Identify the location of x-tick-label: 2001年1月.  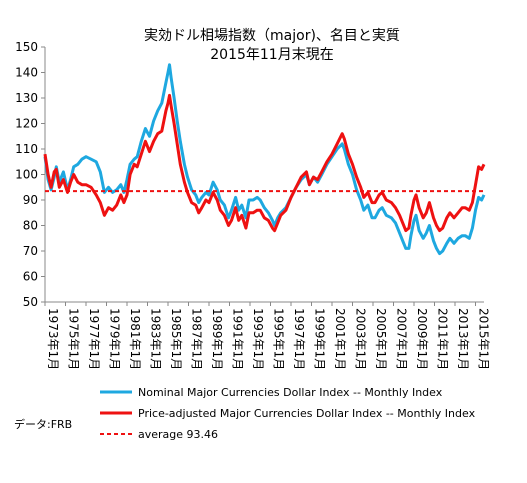
(340, 339).